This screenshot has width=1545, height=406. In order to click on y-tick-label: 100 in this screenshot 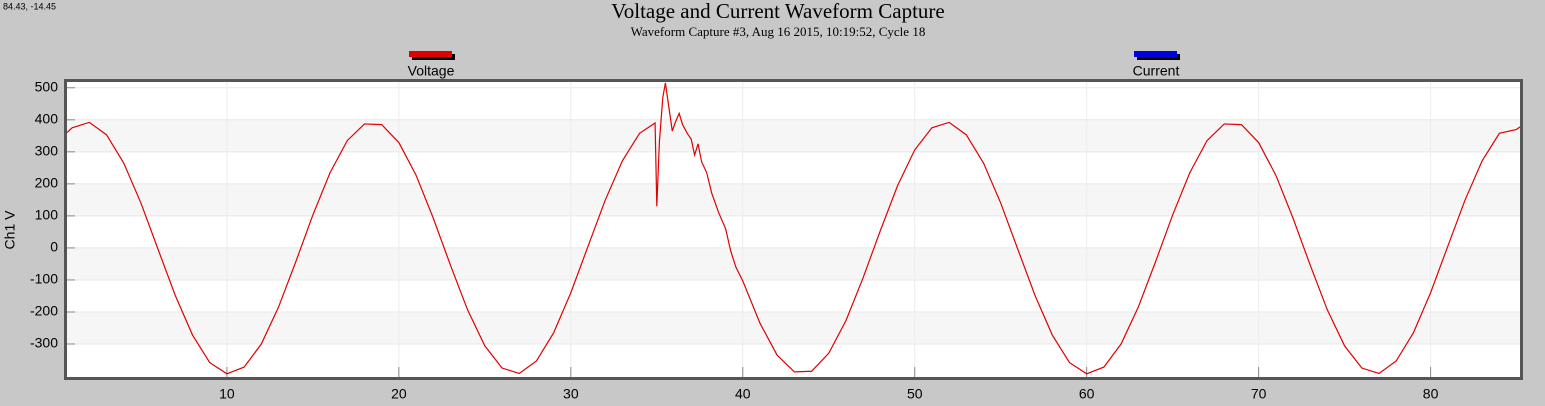, I will do `click(47, 215)`.